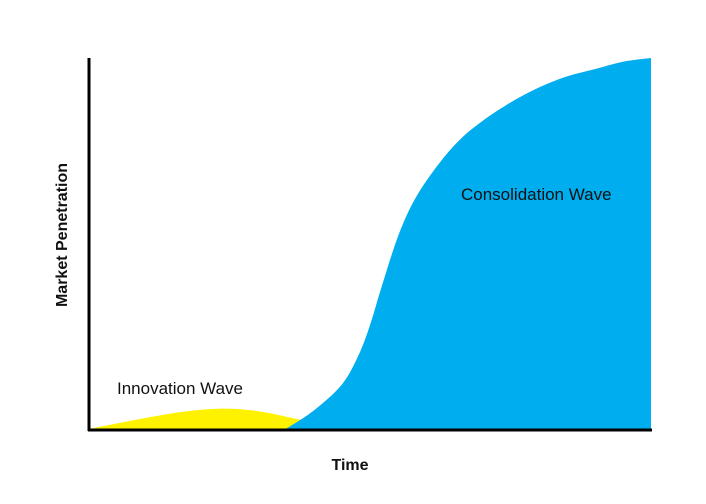  I want to click on y-axis-label: Market Penetration, so click(62, 235).